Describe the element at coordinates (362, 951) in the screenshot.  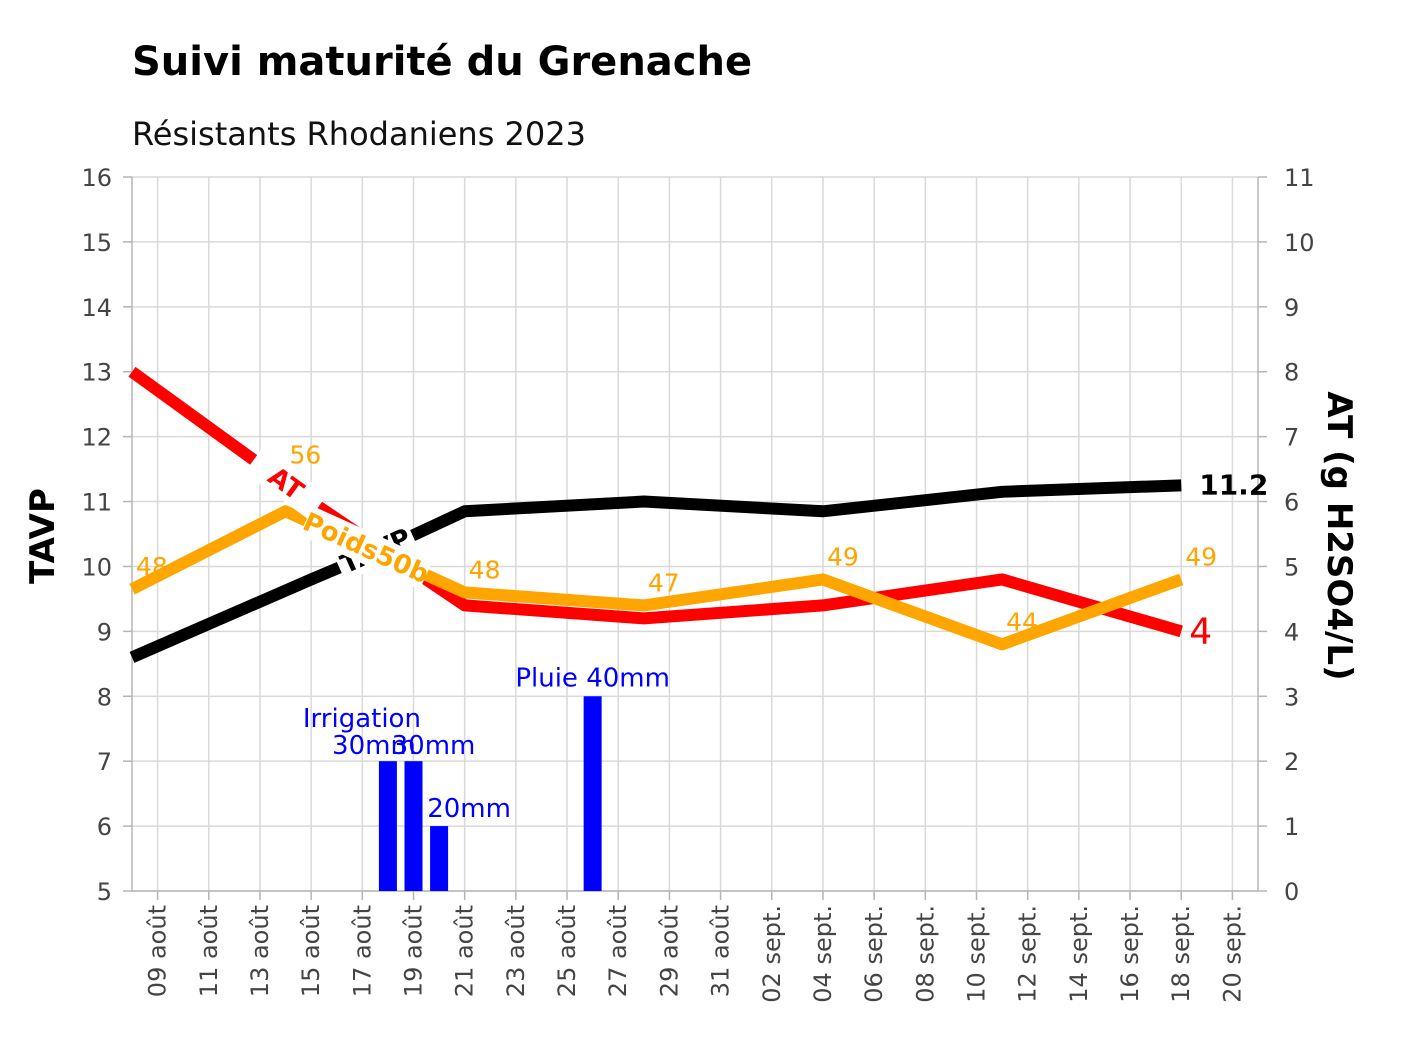
I see `x-tick-label: 17 août` at that location.